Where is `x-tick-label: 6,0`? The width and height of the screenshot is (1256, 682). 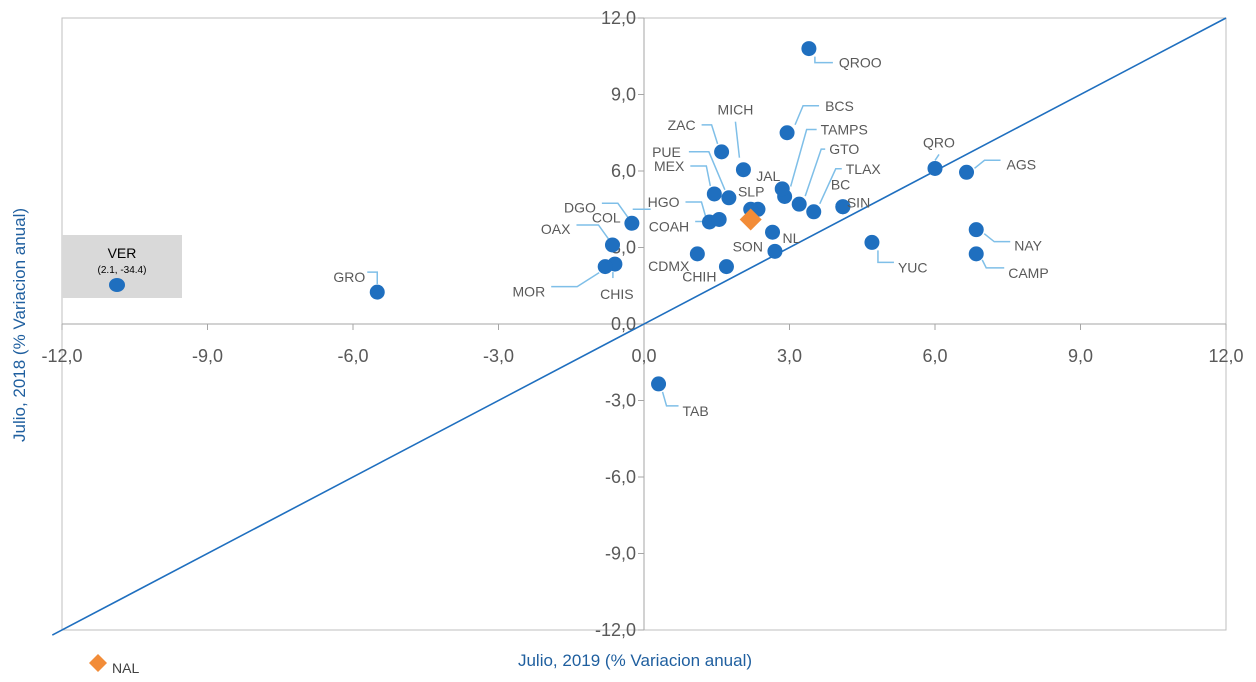 x-tick-label: 6,0 is located at coordinates (934, 356).